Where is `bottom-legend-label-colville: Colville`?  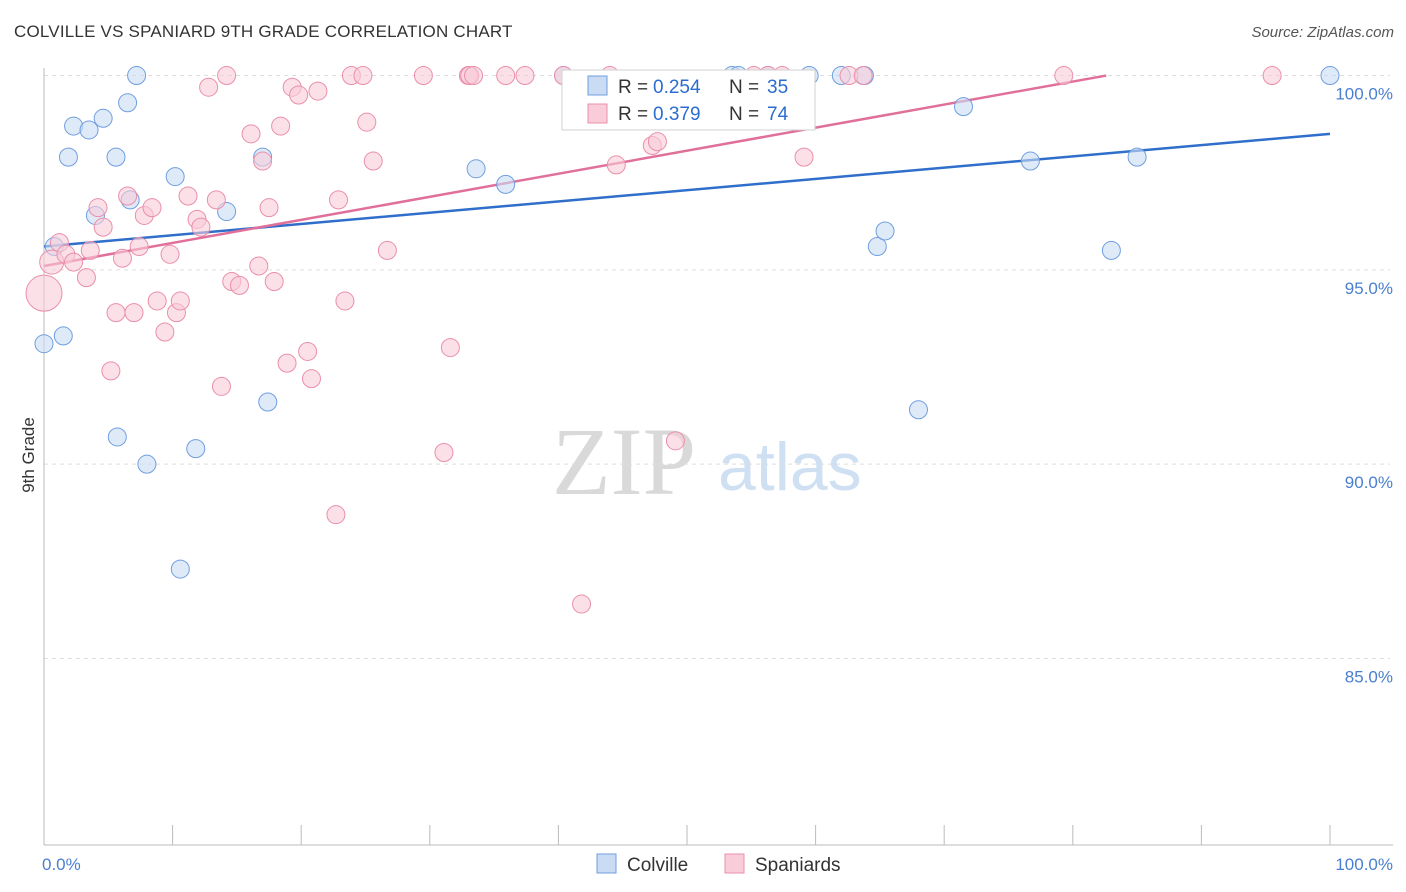 bottom-legend-label-colville: Colville is located at coordinates (657, 865).